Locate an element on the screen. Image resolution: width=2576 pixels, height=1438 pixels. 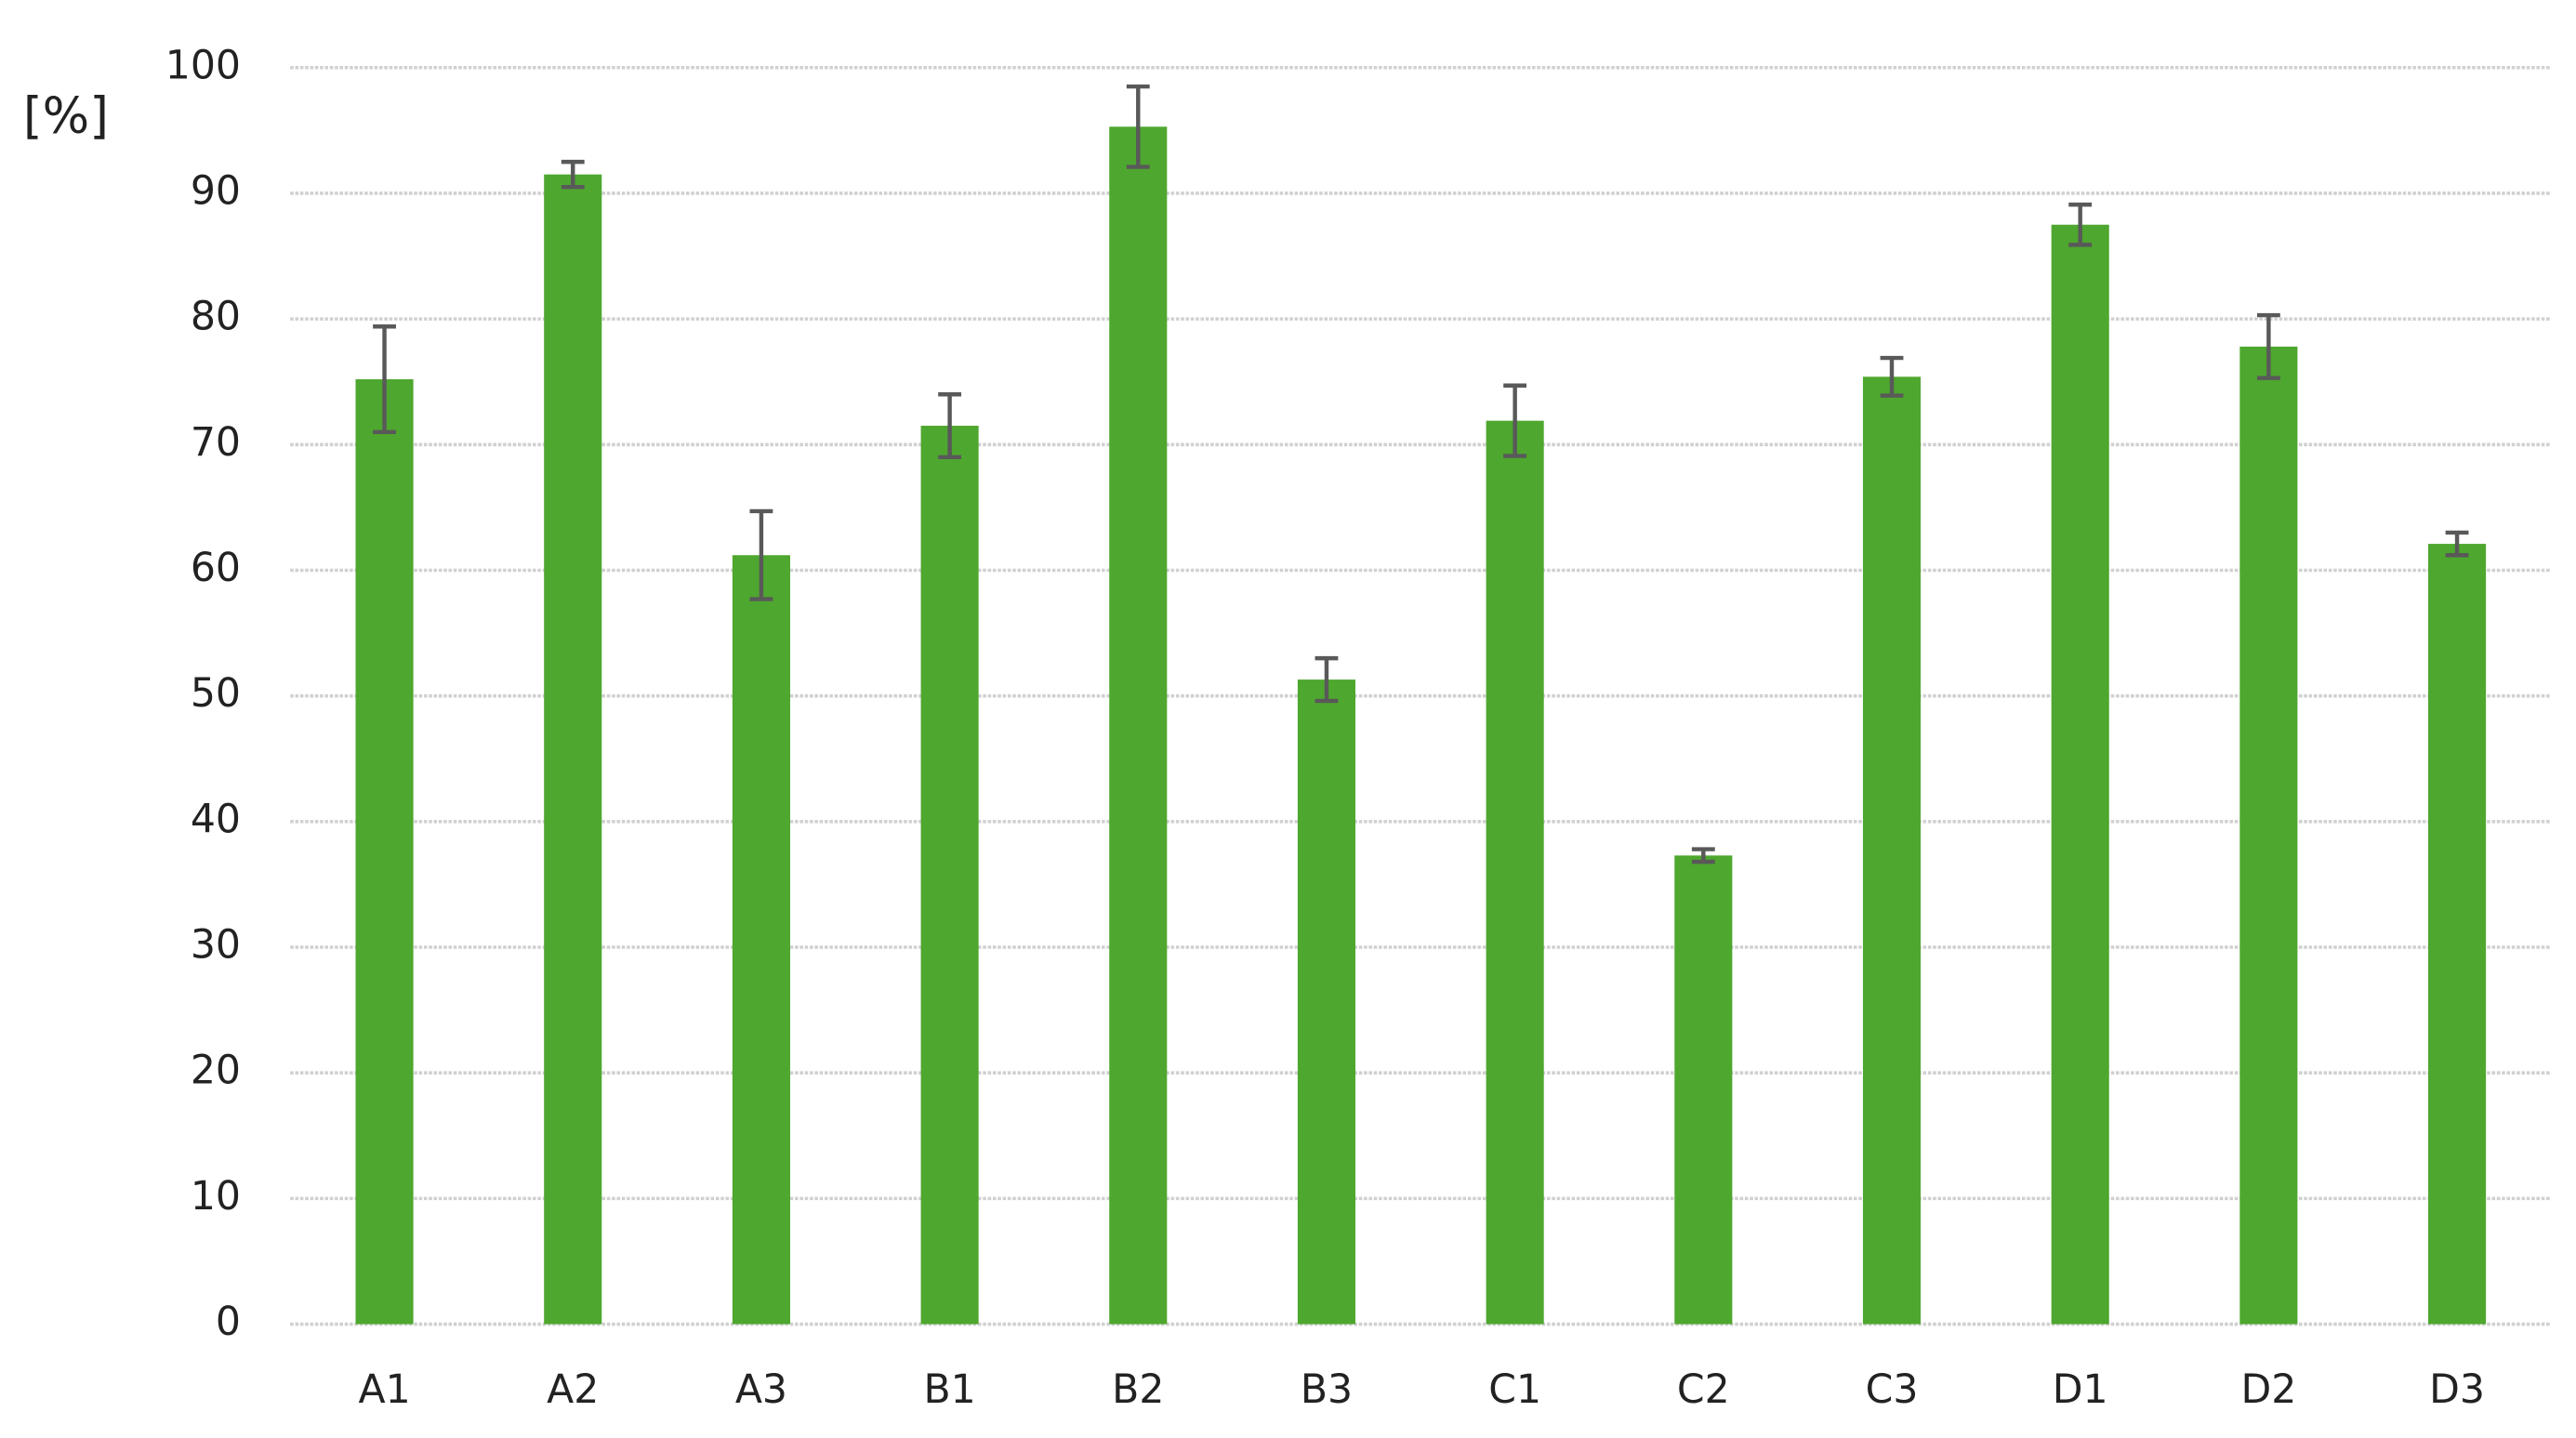
y-tick-label: 20 is located at coordinates (216, 1071).